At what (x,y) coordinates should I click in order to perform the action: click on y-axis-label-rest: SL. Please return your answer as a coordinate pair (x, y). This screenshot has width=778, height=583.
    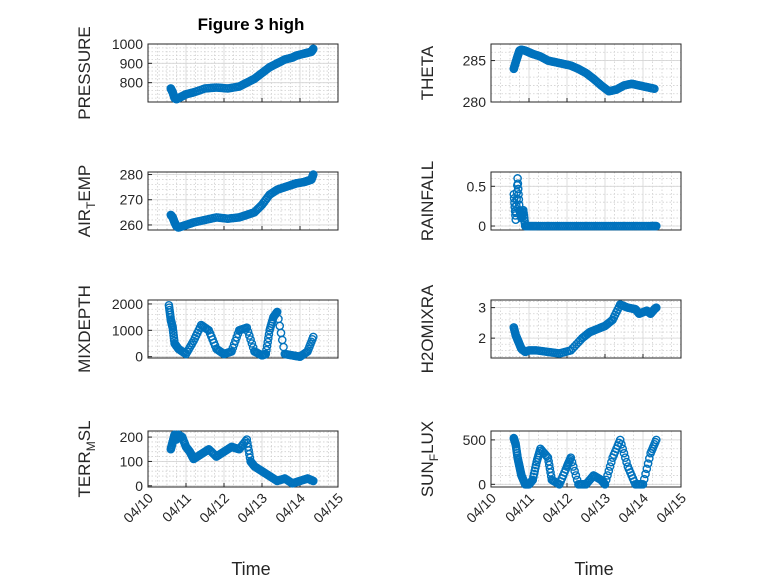
    Looking at the image, I should click on (84, 430).